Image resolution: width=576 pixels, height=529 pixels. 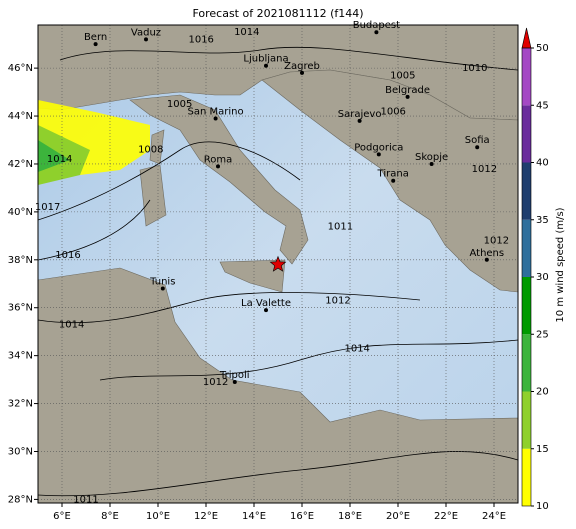 What do you see at coordinates (216, 111) in the screenshot?
I see `city-label: San Marino` at bounding box center [216, 111].